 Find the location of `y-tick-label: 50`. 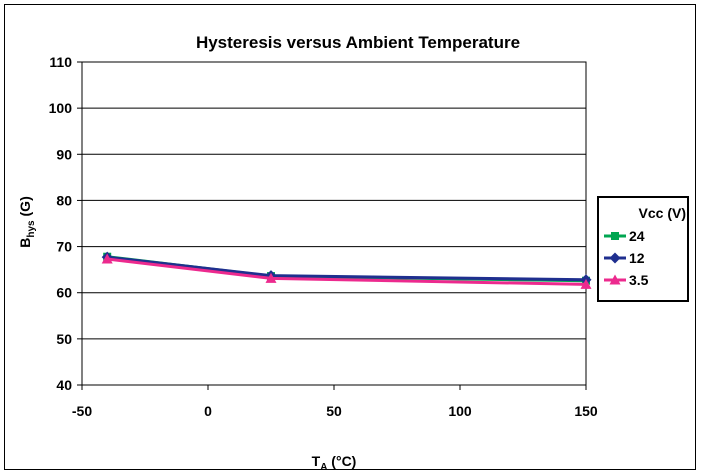

y-tick-label: 50 is located at coordinates (64, 339).